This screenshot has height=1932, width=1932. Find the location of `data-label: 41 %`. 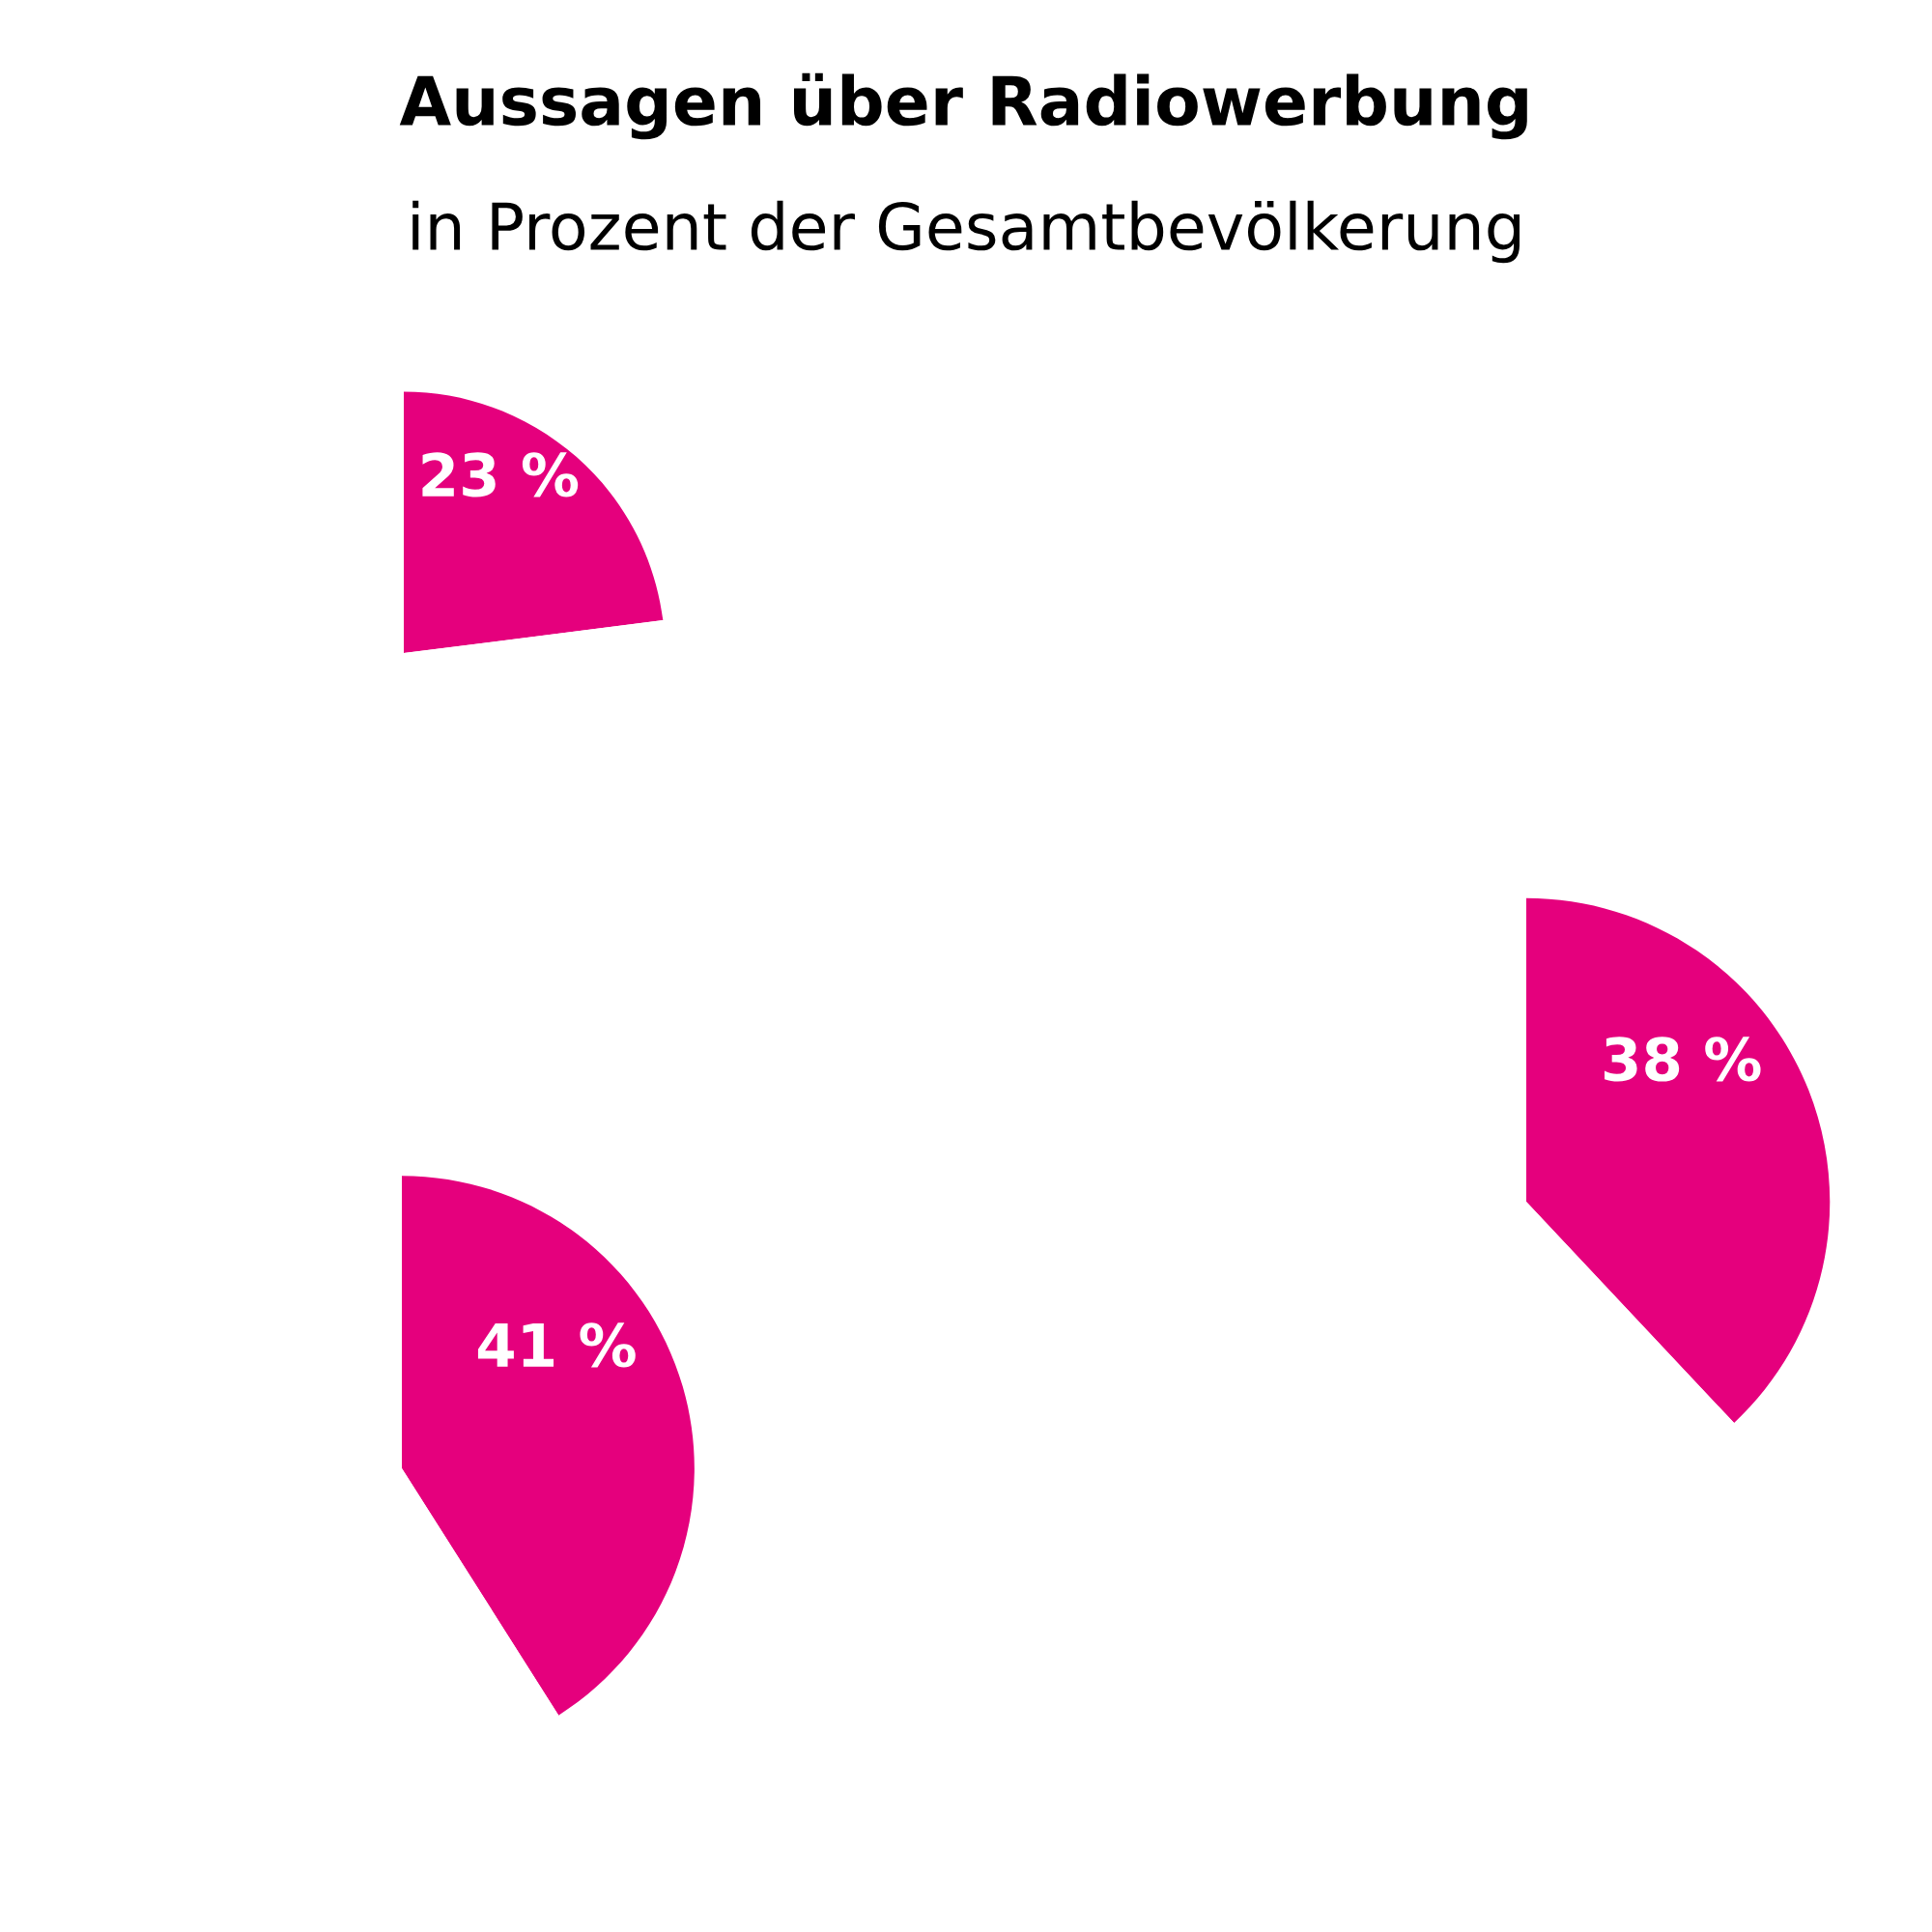

data-label: 41 % is located at coordinates (556, 1345).